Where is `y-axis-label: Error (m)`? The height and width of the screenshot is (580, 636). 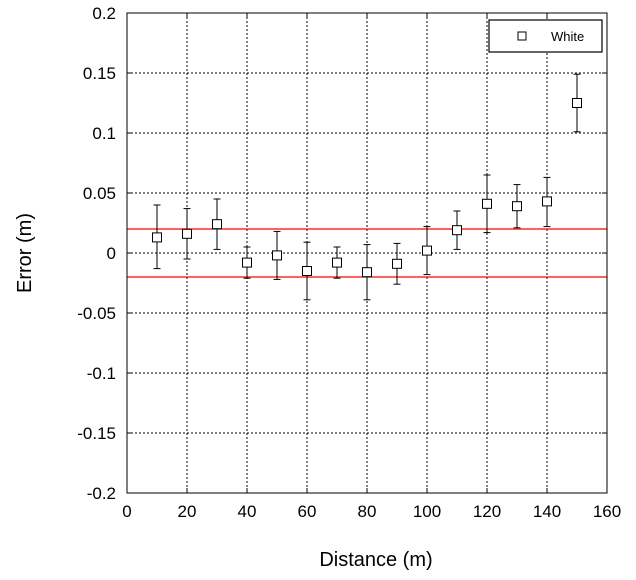
y-axis-label: Error (m) is located at coordinates (25, 253).